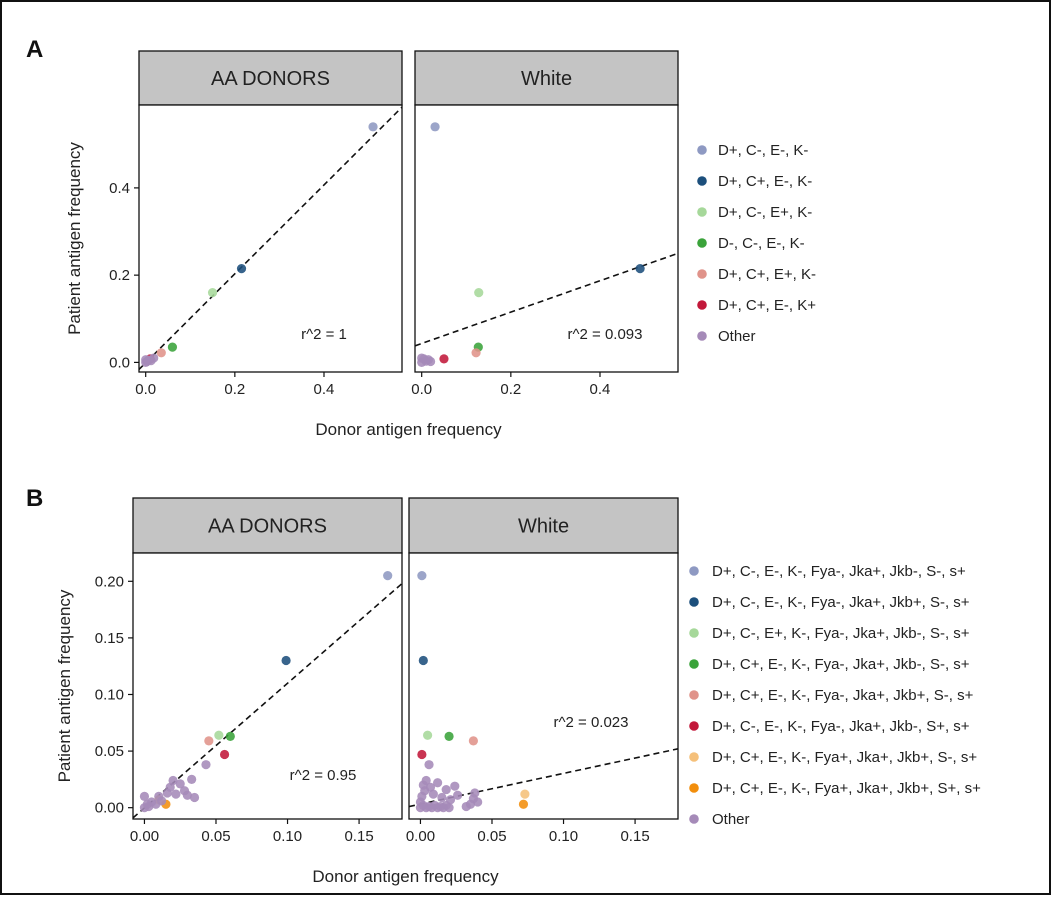 Image resolution: width=1051 pixels, height=897 pixels. Describe the element at coordinates (215, 836) in the screenshot. I see `panel-b-facet-aa-donors-xtick-label-1: 0.05` at that location.